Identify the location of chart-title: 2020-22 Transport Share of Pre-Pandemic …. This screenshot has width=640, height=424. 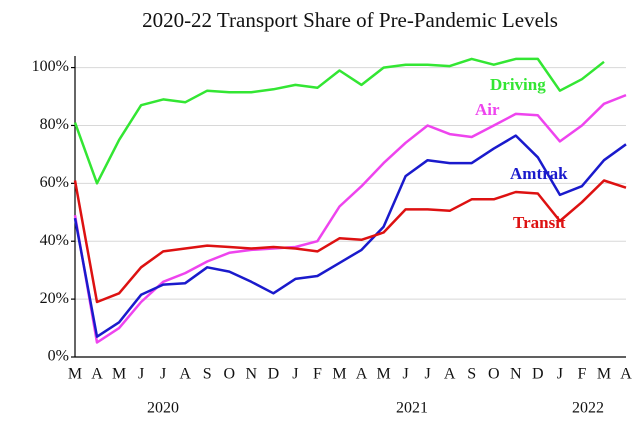
(350, 20).